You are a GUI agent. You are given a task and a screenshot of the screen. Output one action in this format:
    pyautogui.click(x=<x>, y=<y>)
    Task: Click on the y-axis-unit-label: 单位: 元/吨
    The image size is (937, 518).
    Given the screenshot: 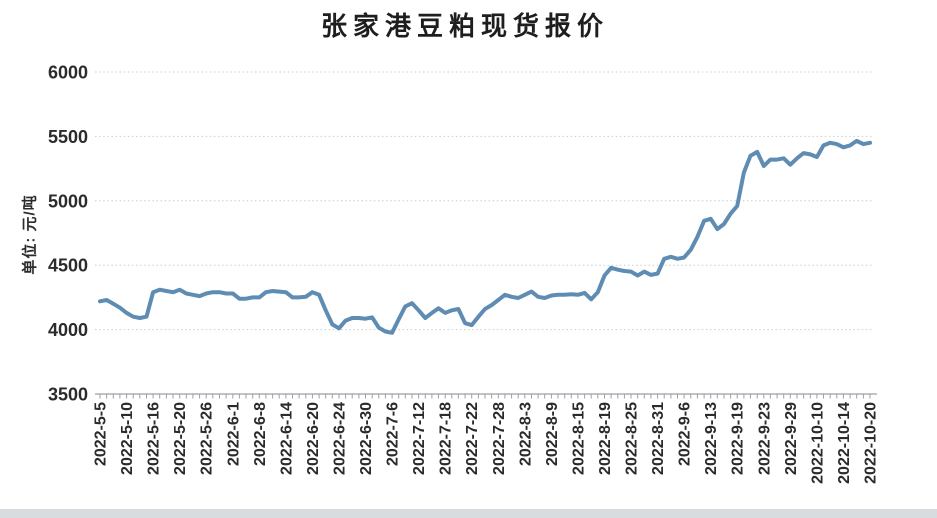 What is the action you would take?
    pyautogui.click(x=30, y=234)
    